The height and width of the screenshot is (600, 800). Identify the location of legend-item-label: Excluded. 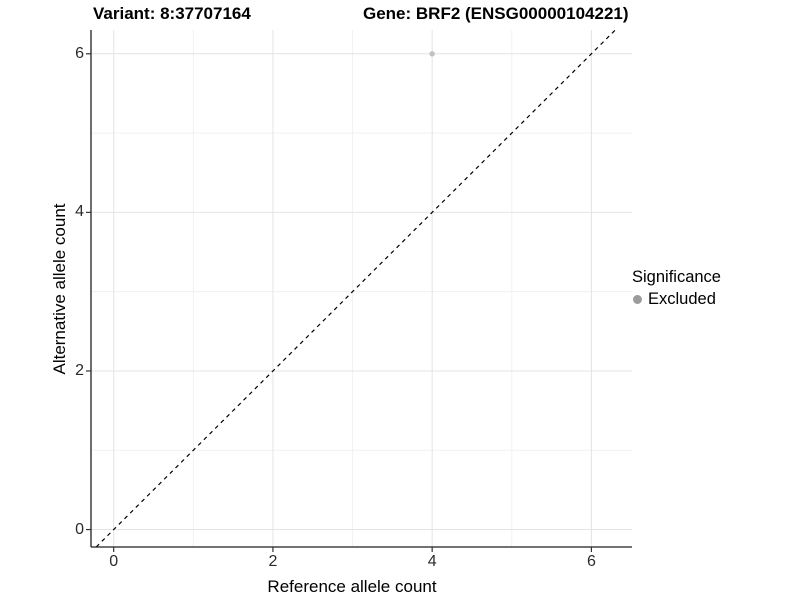
(682, 299).